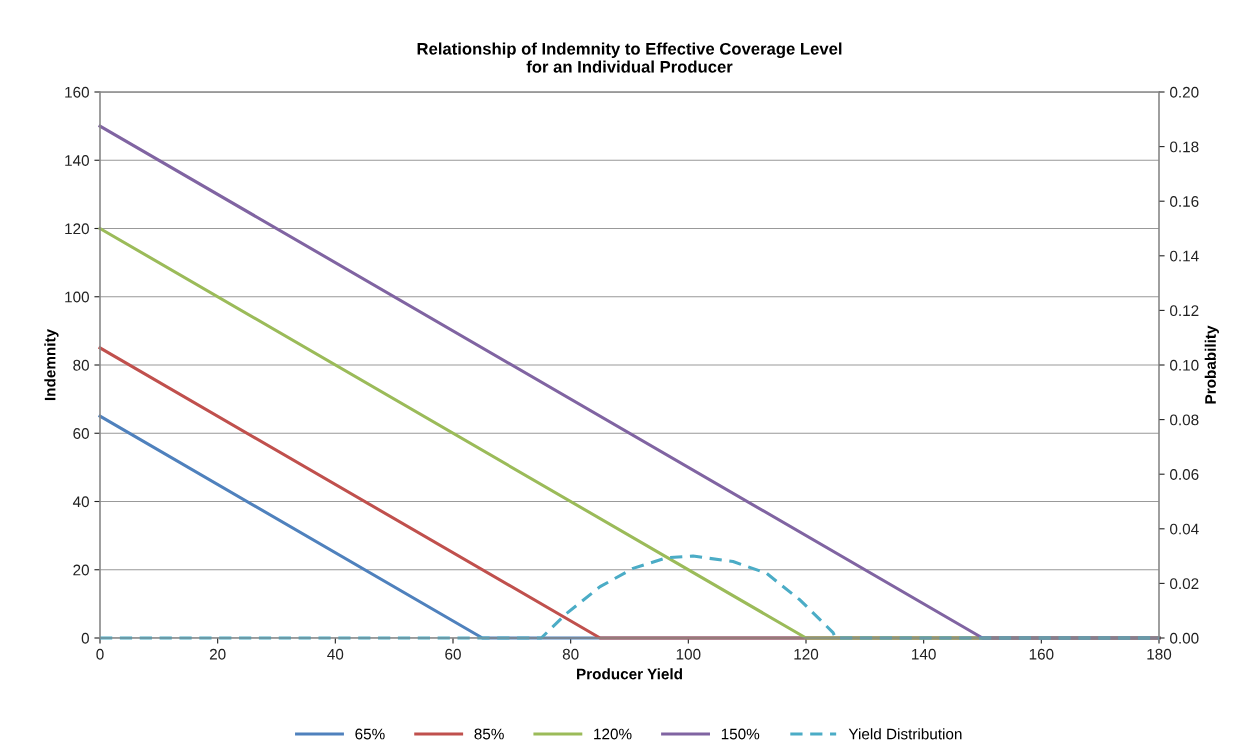 The height and width of the screenshot is (754, 1253). What do you see at coordinates (1184, 201) in the screenshot?
I see `y2-tick-label: 0.16` at bounding box center [1184, 201].